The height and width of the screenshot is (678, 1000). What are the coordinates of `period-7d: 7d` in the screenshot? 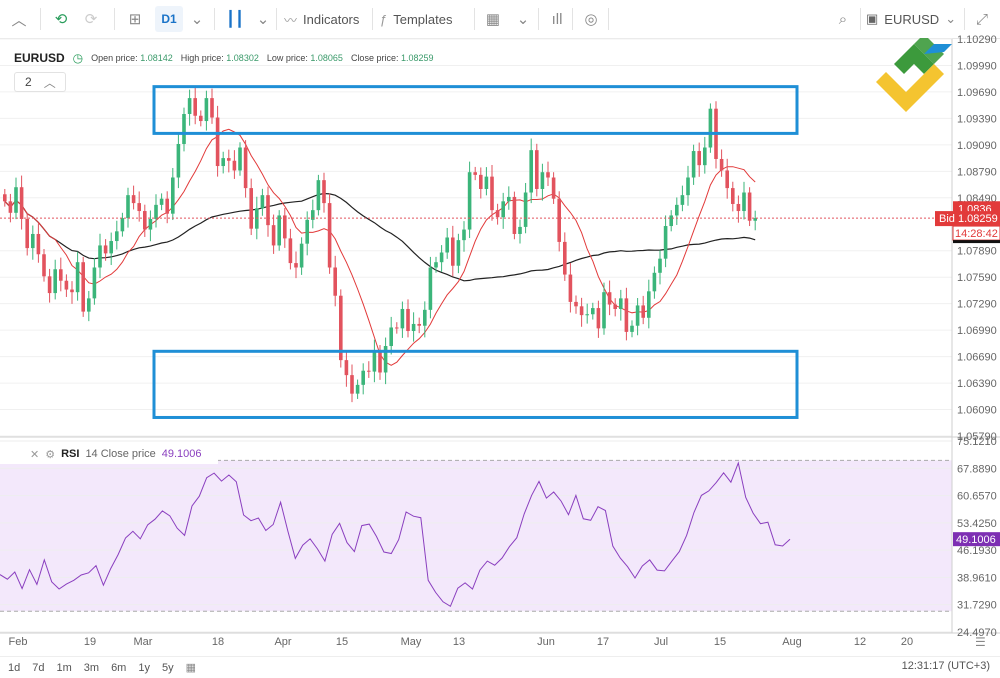 It's located at (38, 667).